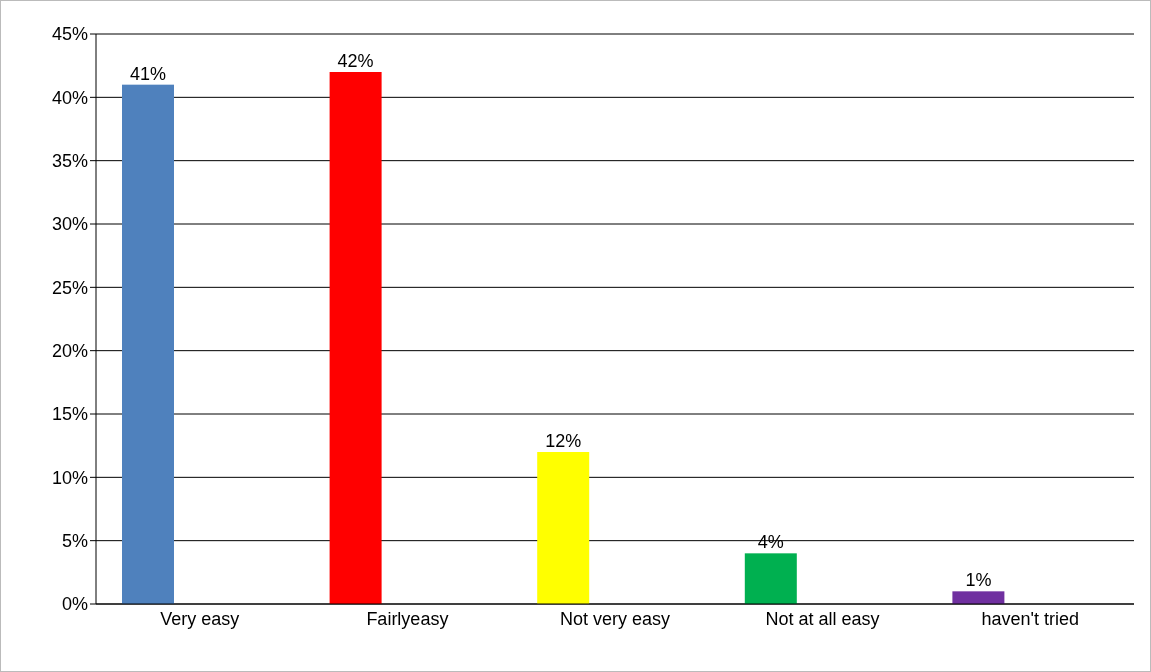 This screenshot has height=672, width=1151. I want to click on y-tick-label: 25%, so click(69, 287).